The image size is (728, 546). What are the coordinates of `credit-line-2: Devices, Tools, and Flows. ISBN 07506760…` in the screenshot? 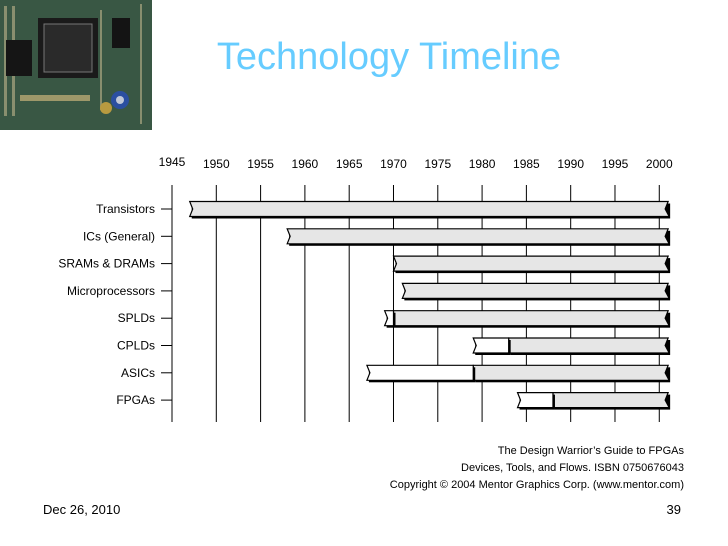 It's located at (572, 468).